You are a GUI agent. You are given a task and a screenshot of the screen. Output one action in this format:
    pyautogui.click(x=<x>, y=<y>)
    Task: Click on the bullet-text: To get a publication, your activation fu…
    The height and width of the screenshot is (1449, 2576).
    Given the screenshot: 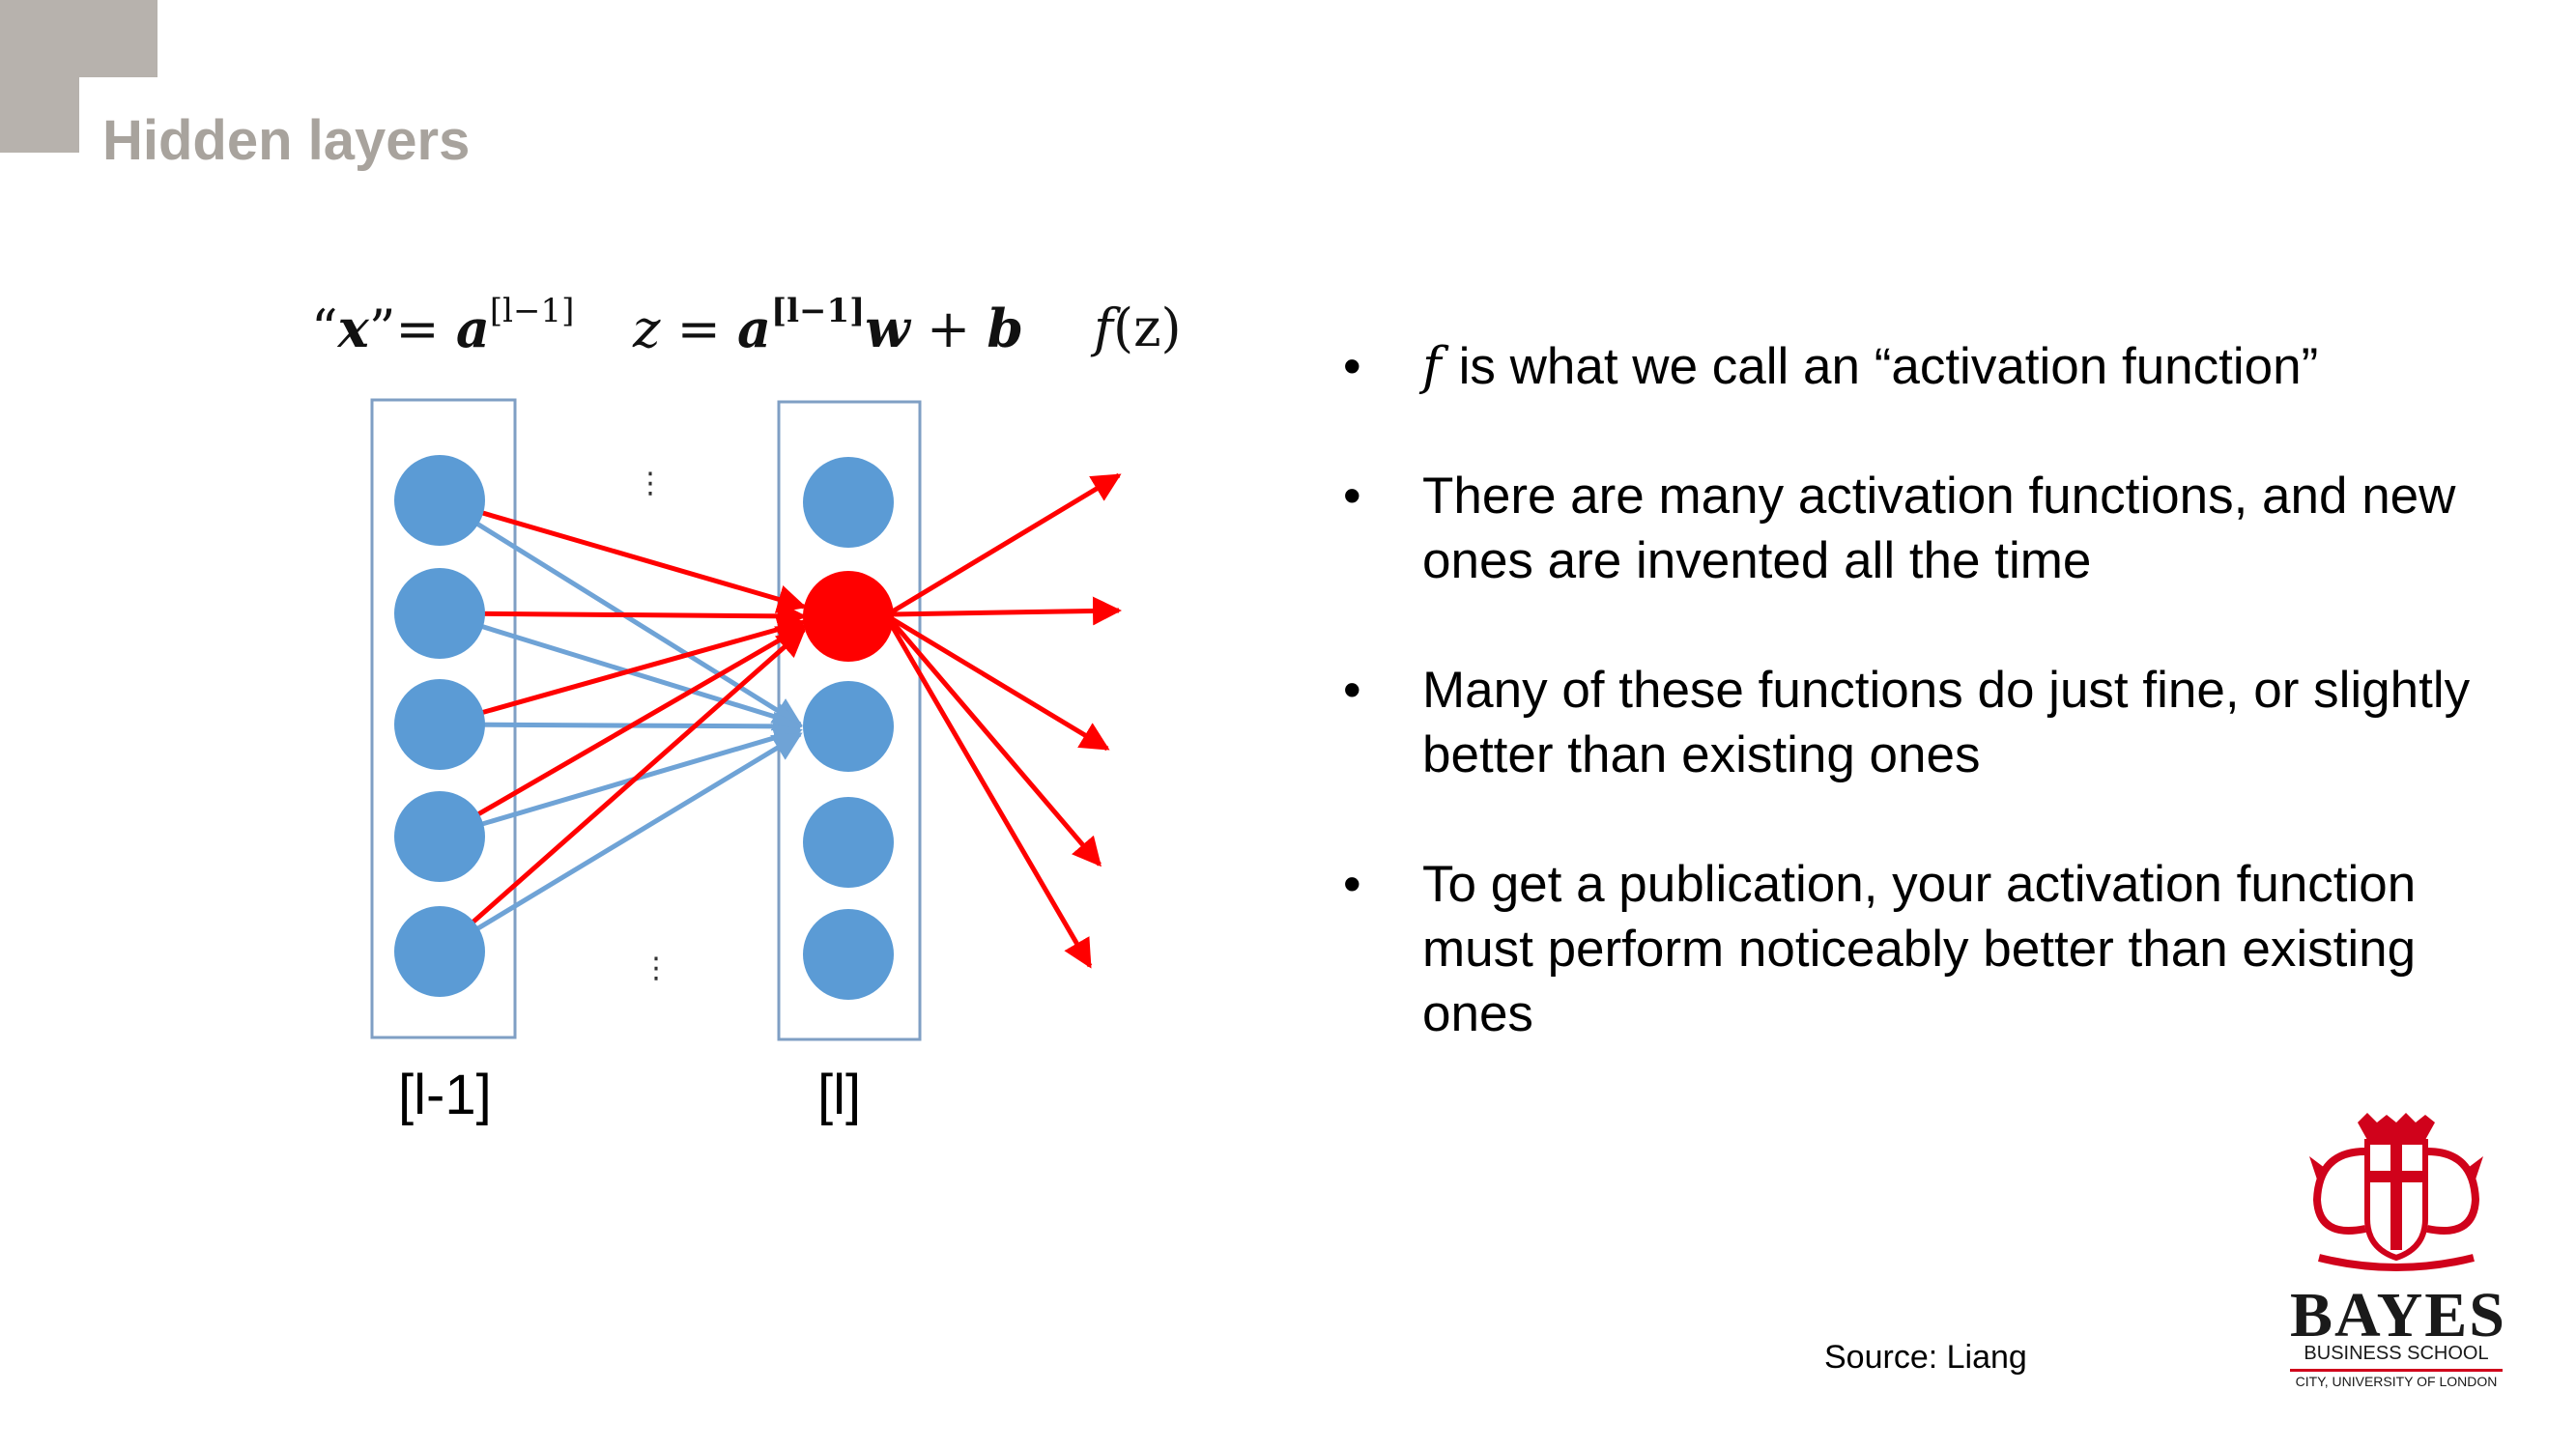 What is the action you would take?
    pyautogui.click(x=1920, y=949)
    